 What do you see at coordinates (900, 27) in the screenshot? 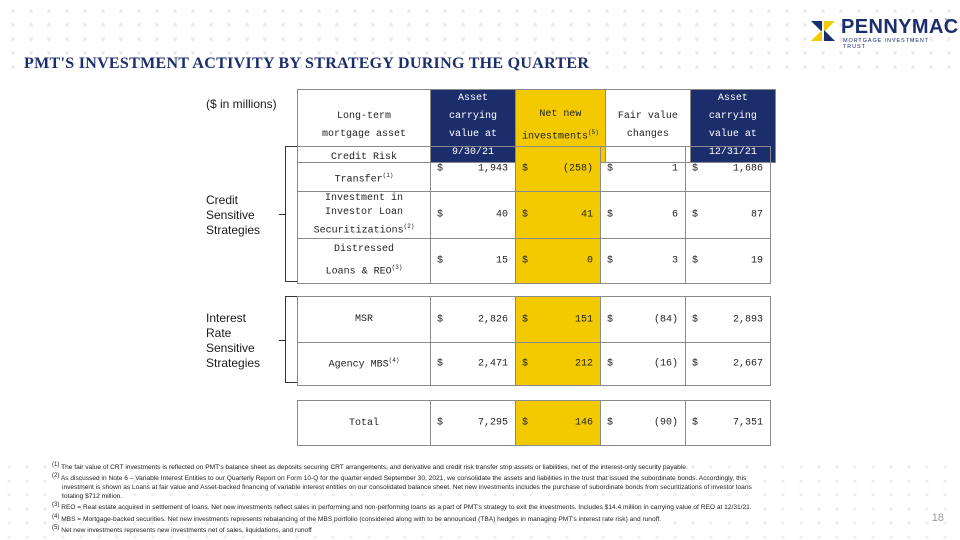
I see `logo-name: PENNYMAC` at bounding box center [900, 27].